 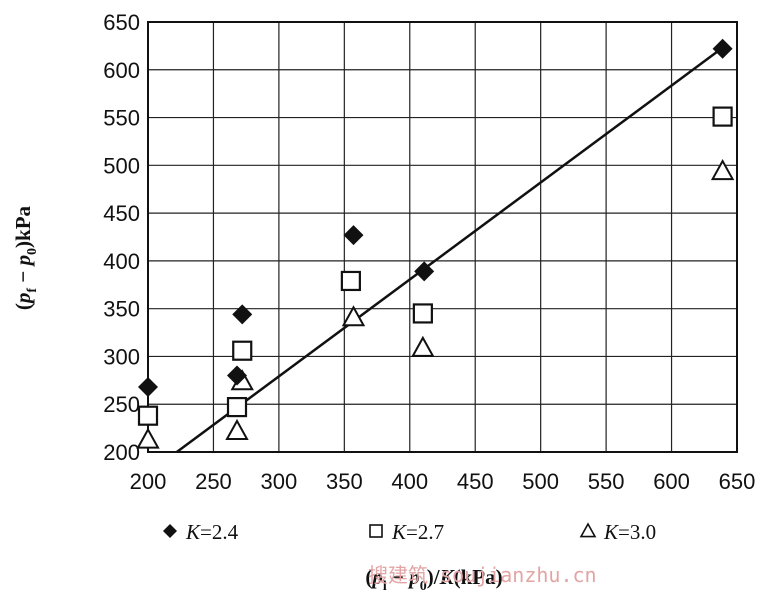 I want to click on legend: K=2.4 K=2.7 K=3.0, so click(x=409, y=532).